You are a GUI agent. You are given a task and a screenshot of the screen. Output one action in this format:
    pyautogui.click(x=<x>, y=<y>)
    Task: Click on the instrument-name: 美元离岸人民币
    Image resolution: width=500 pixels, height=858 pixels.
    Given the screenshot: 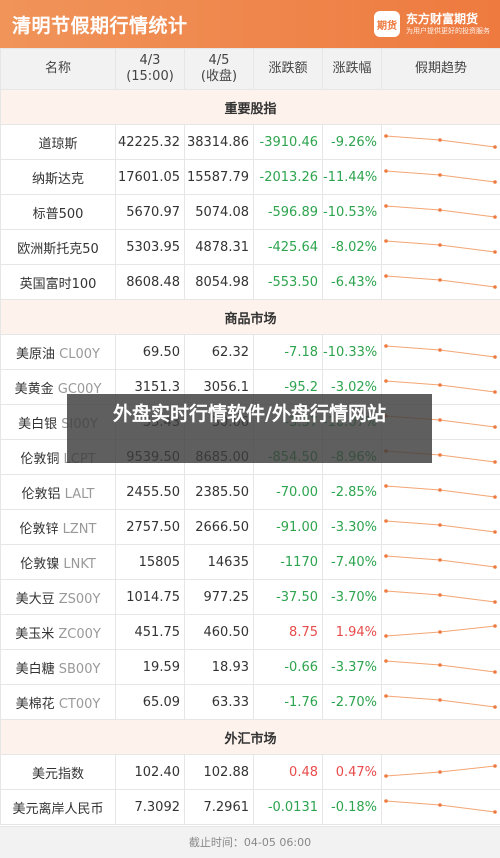 What is the action you would take?
    pyautogui.click(x=58, y=807)
    